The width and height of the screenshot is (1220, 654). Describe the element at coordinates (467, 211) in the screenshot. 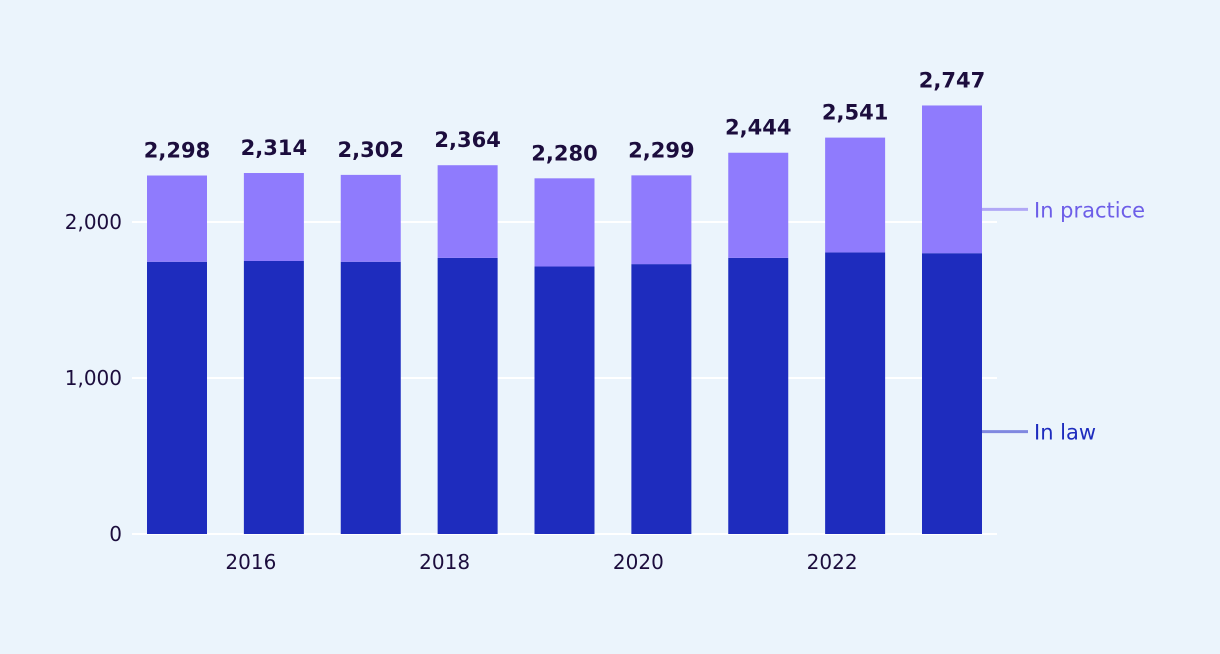

I see `bar-in-practice-2018` at that location.